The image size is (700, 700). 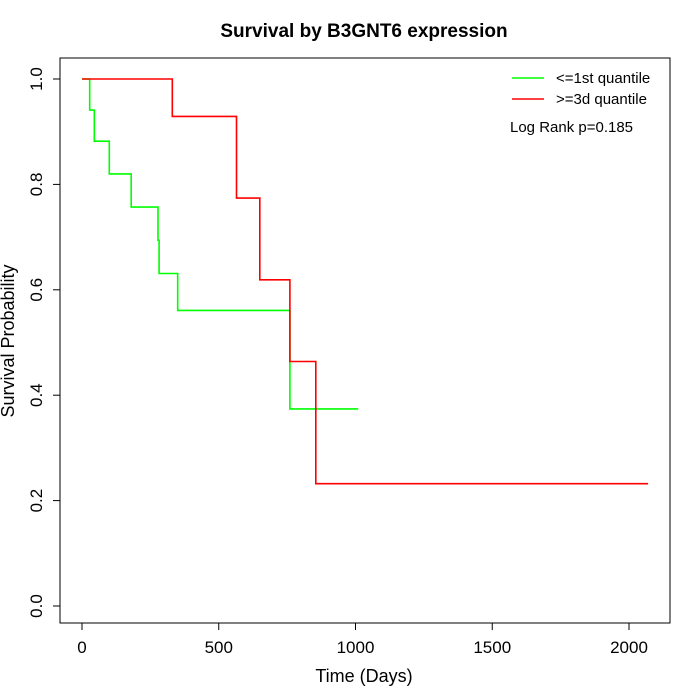 I want to click on y-tick-label: 0.4, so click(x=36, y=395).